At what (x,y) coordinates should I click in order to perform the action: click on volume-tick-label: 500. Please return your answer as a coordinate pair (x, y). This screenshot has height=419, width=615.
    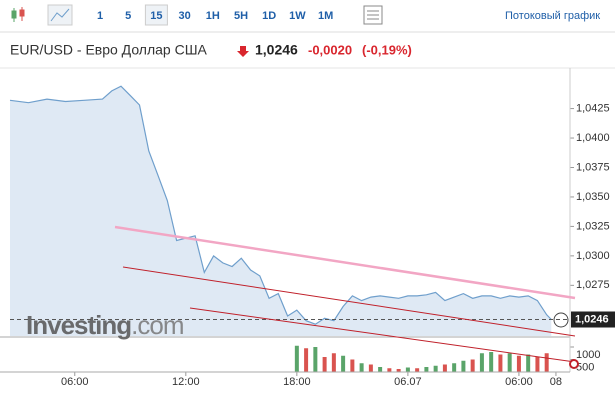
    Looking at the image, I should click on (585, 367).